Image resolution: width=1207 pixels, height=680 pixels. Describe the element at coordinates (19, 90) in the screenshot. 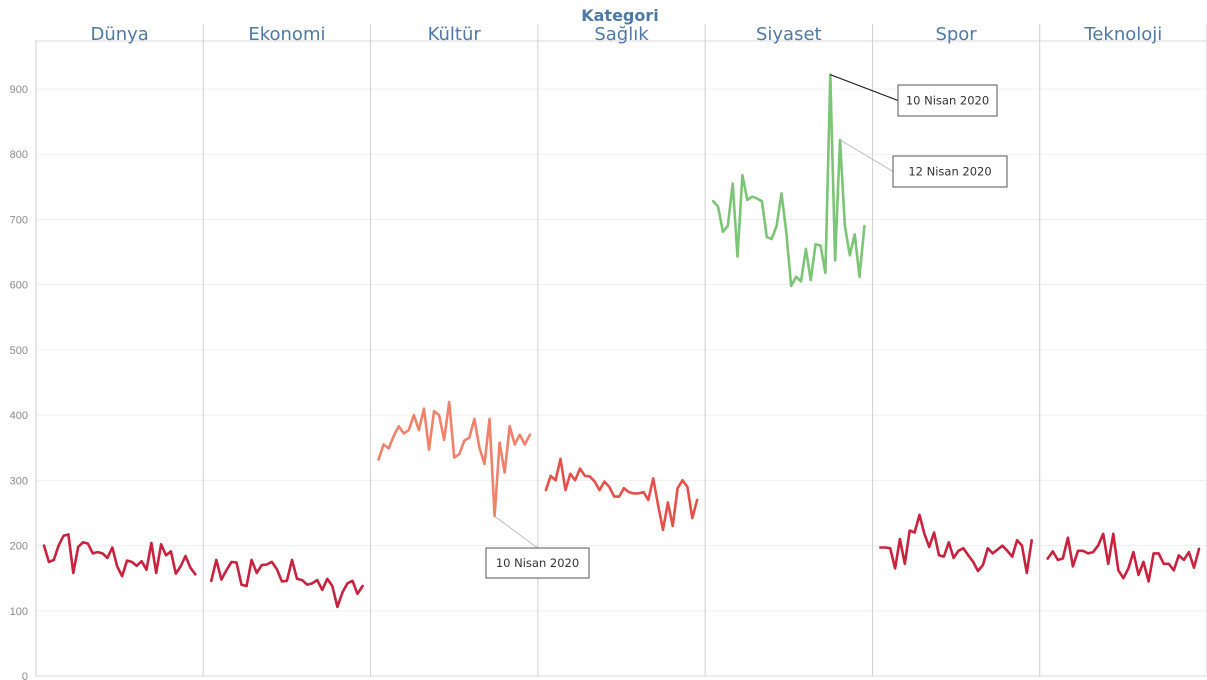

I see `y-tick-label: 900` at that location.